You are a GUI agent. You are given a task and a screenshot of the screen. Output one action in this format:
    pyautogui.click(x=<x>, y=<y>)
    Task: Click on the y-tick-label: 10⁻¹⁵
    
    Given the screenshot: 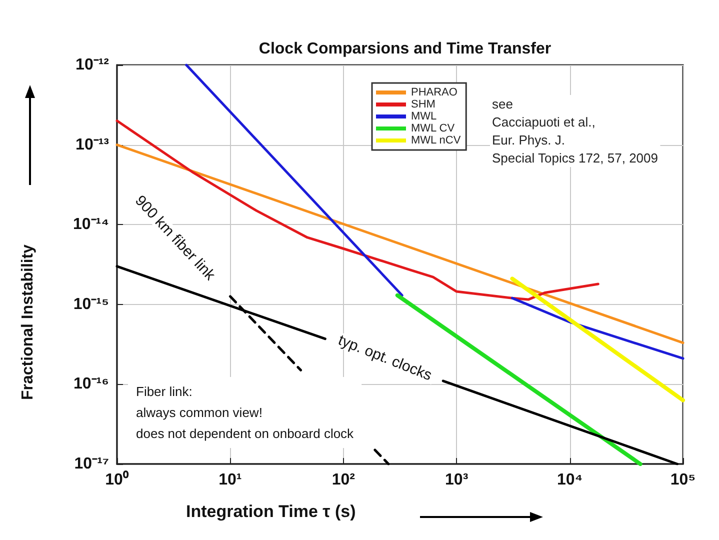 What is the action you would take?
    pyautogui.click(x=91, y=304)
    